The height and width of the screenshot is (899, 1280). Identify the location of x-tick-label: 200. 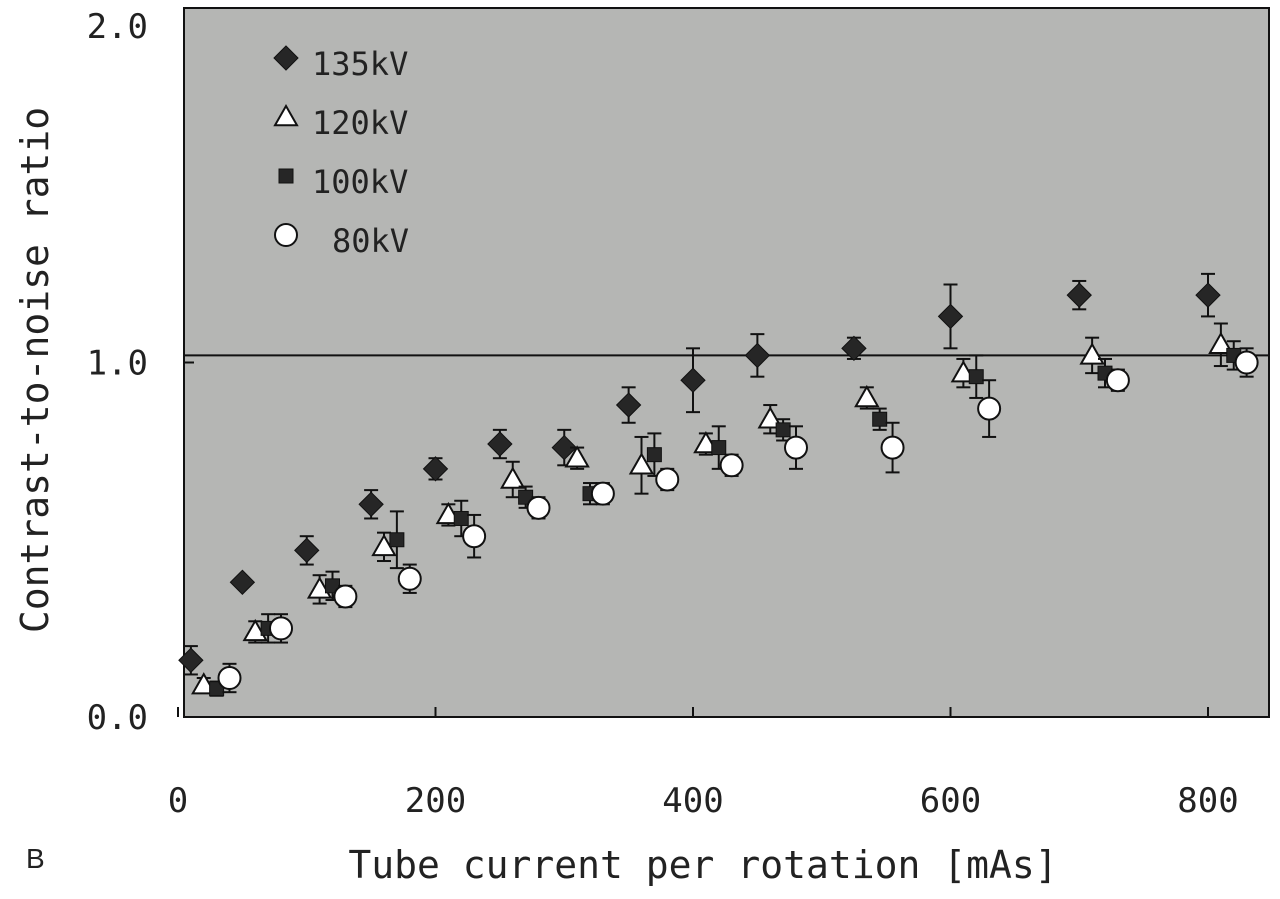
(435, 801).